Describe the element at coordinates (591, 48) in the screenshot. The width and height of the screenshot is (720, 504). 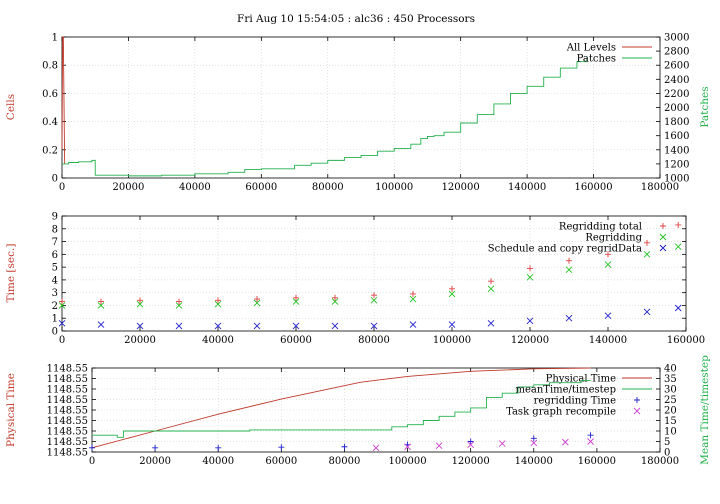
I see `legend-label: All Levels` at that location.